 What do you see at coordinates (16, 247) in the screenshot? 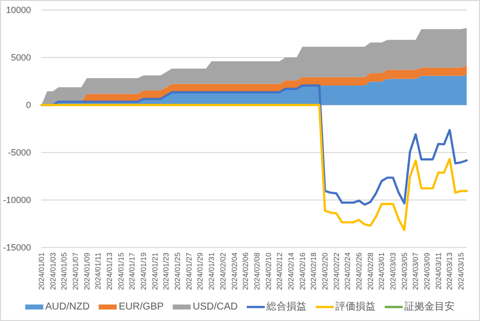
I see `y-tick-label: -15000` at bounding box center [16, 247].